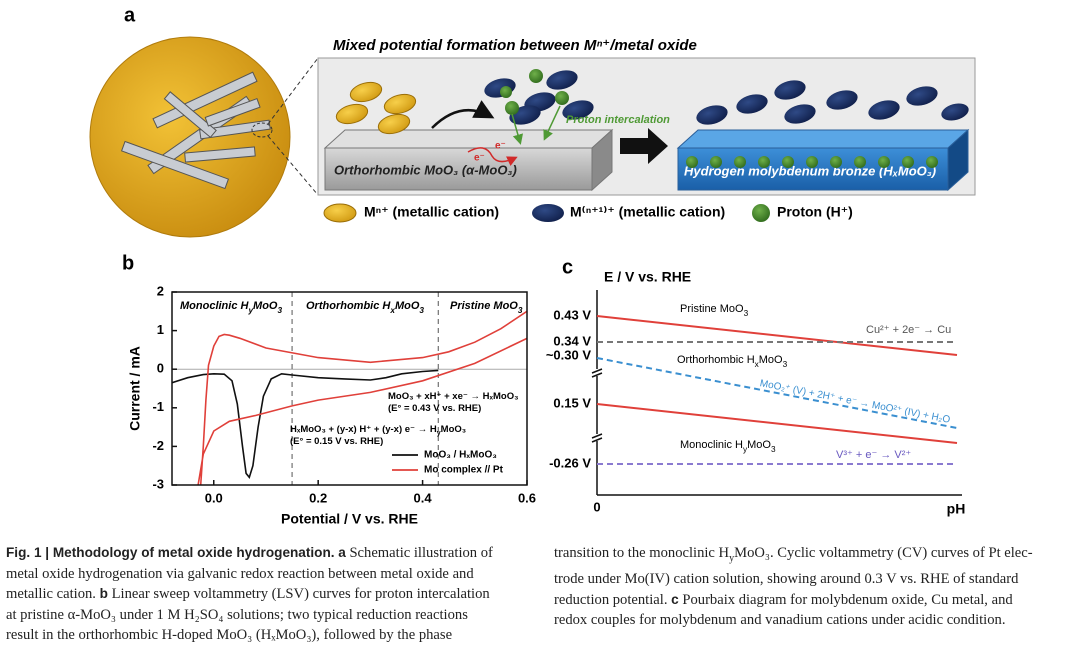 The height and width of the screenshot is (648, 1080). What do you see at coordinates (262, 130) in the screenshot?
I see `zoom-spot` at bounding box center [262, 130].